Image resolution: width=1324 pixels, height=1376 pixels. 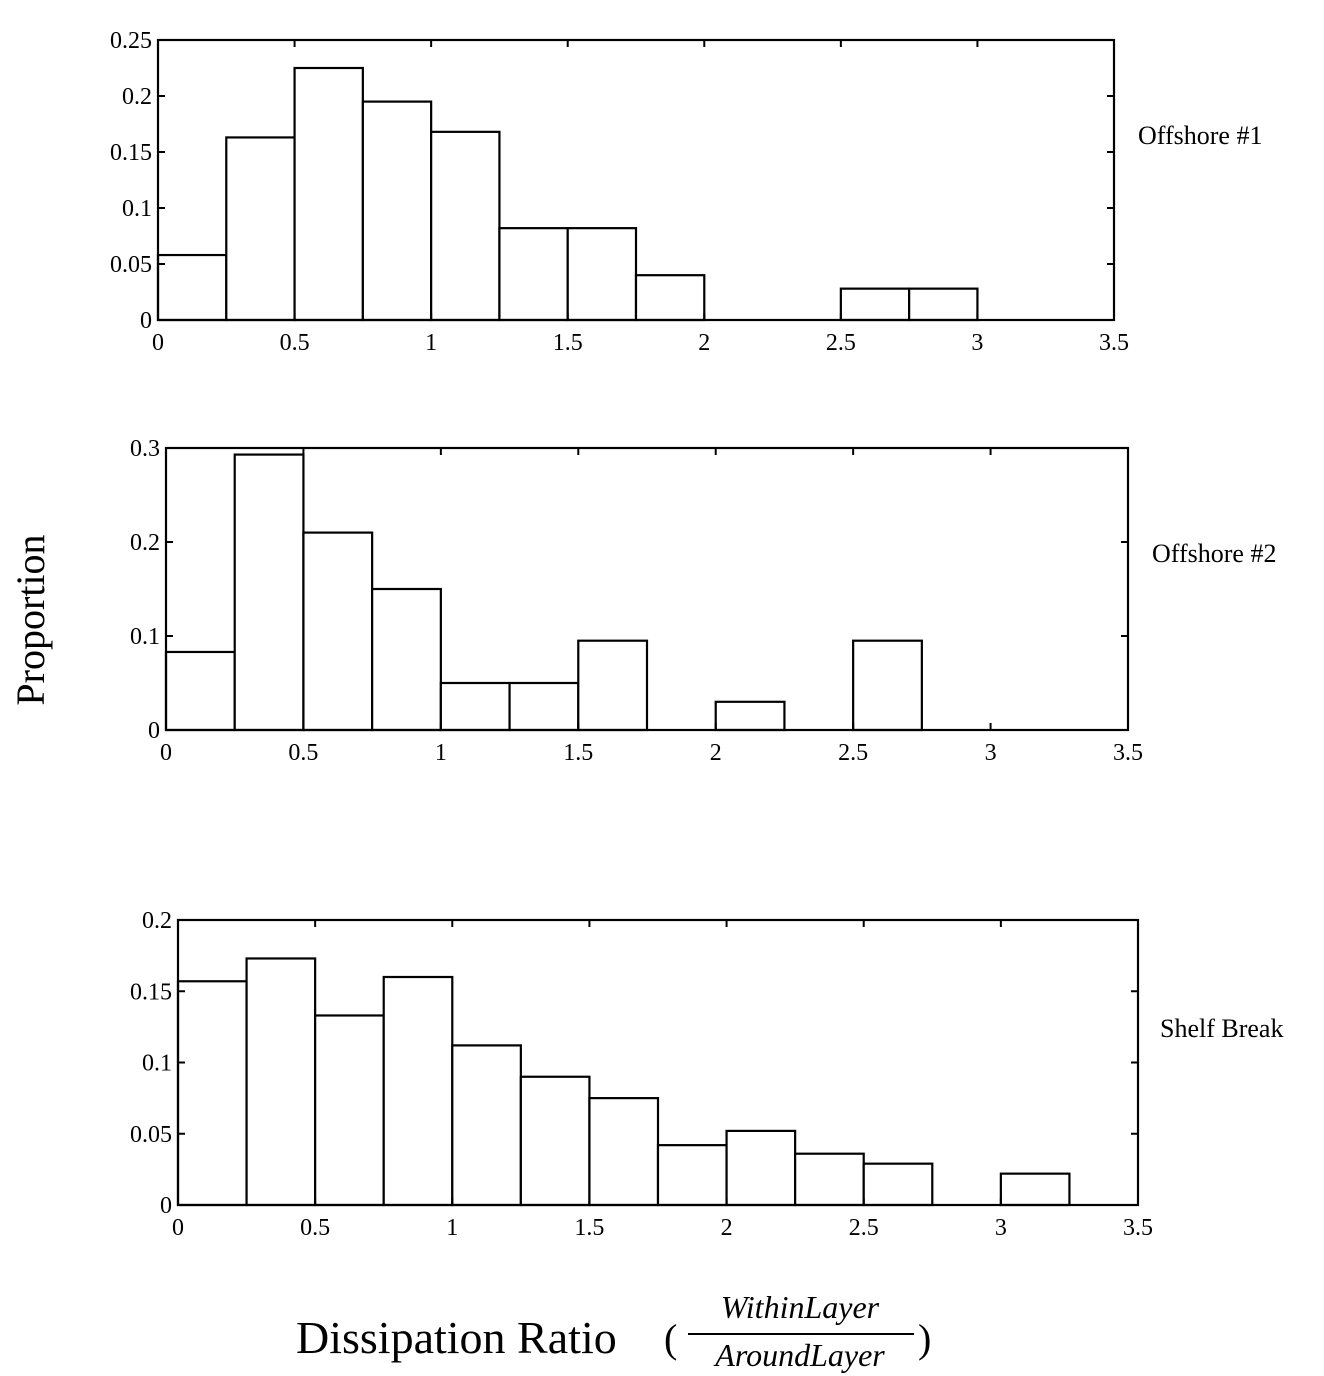 What do you see at coordinates (145, 449) in the screenshot?
I see `y-tick-label: 0.3` at bounding box center [145, 449].